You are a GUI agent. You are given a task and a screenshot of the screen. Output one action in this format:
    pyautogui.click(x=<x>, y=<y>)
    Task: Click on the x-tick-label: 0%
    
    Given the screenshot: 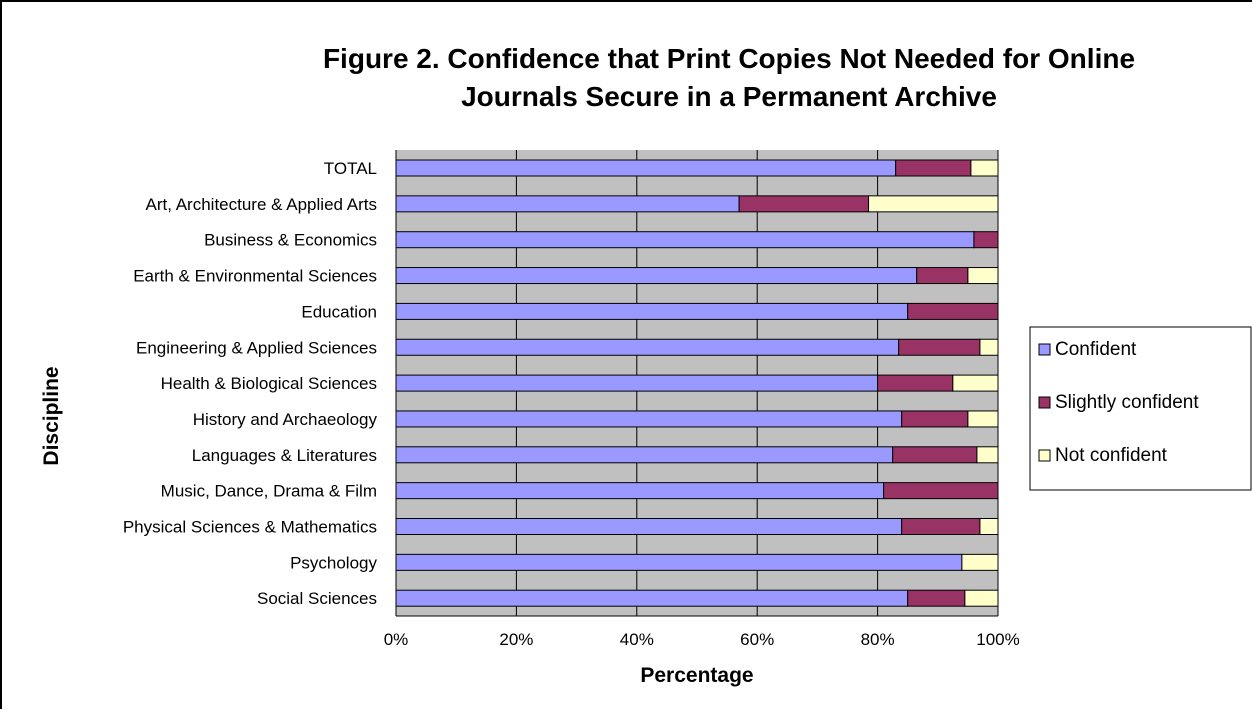 What is the action you would take?
    pyautogui.click(x=396, y=639)
    